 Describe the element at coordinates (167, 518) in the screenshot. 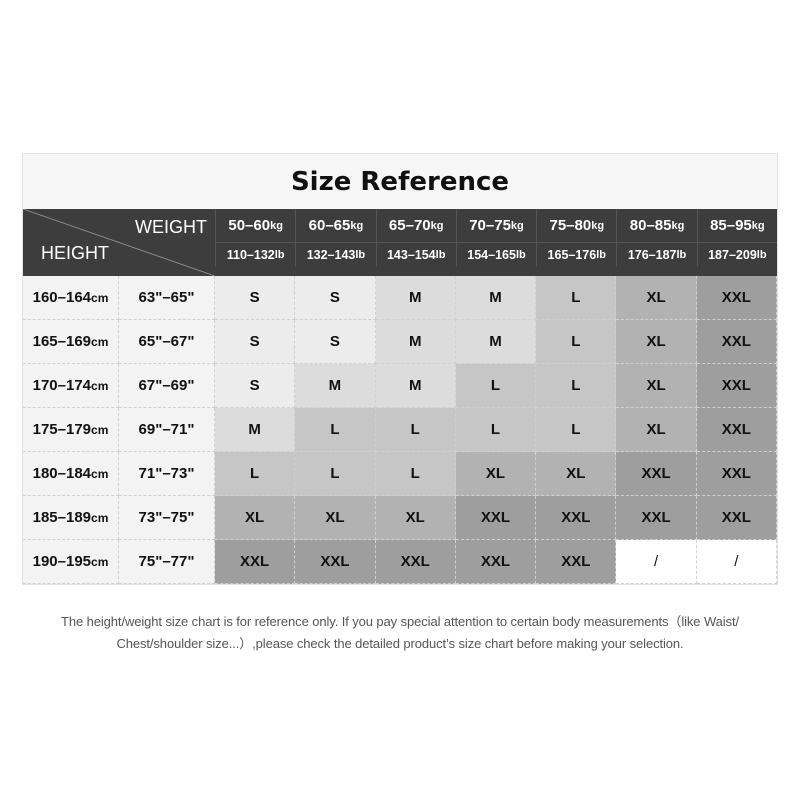

I see `height-inch-cell: 73"–75"` at that location.